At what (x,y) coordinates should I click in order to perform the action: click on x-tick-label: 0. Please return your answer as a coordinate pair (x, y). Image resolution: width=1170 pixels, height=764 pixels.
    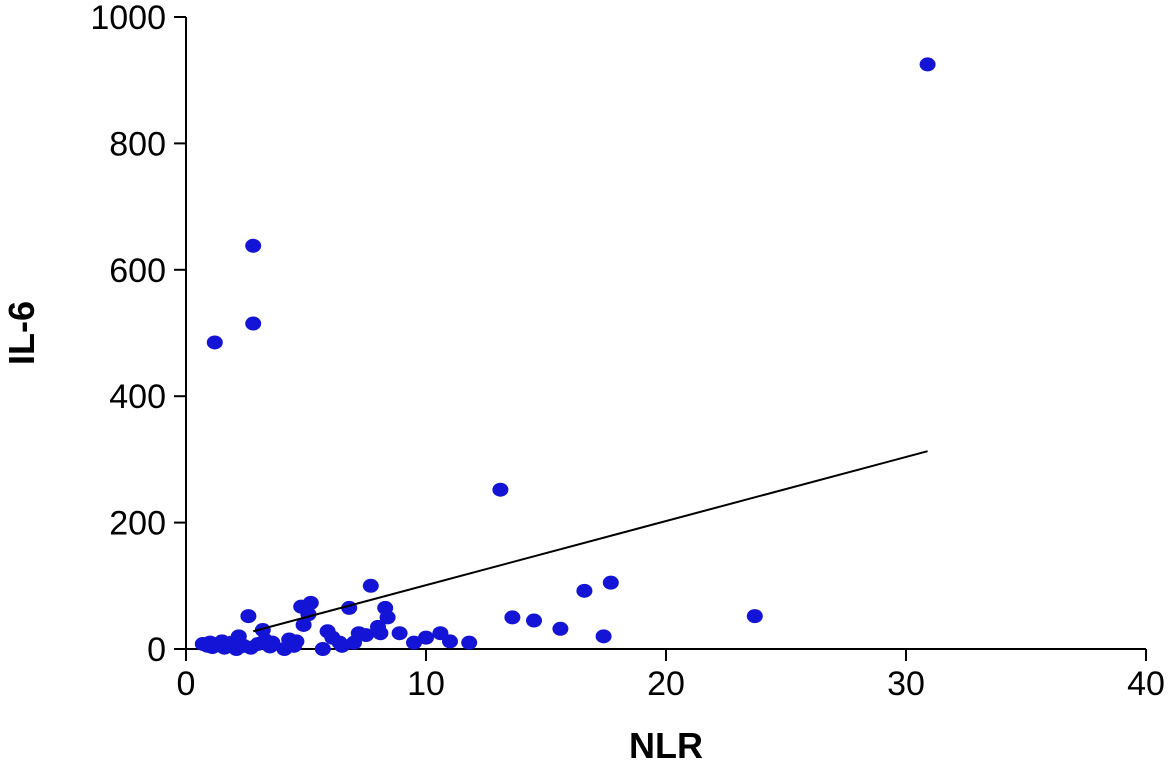
    Looking at the image, I should click on (186, 684).